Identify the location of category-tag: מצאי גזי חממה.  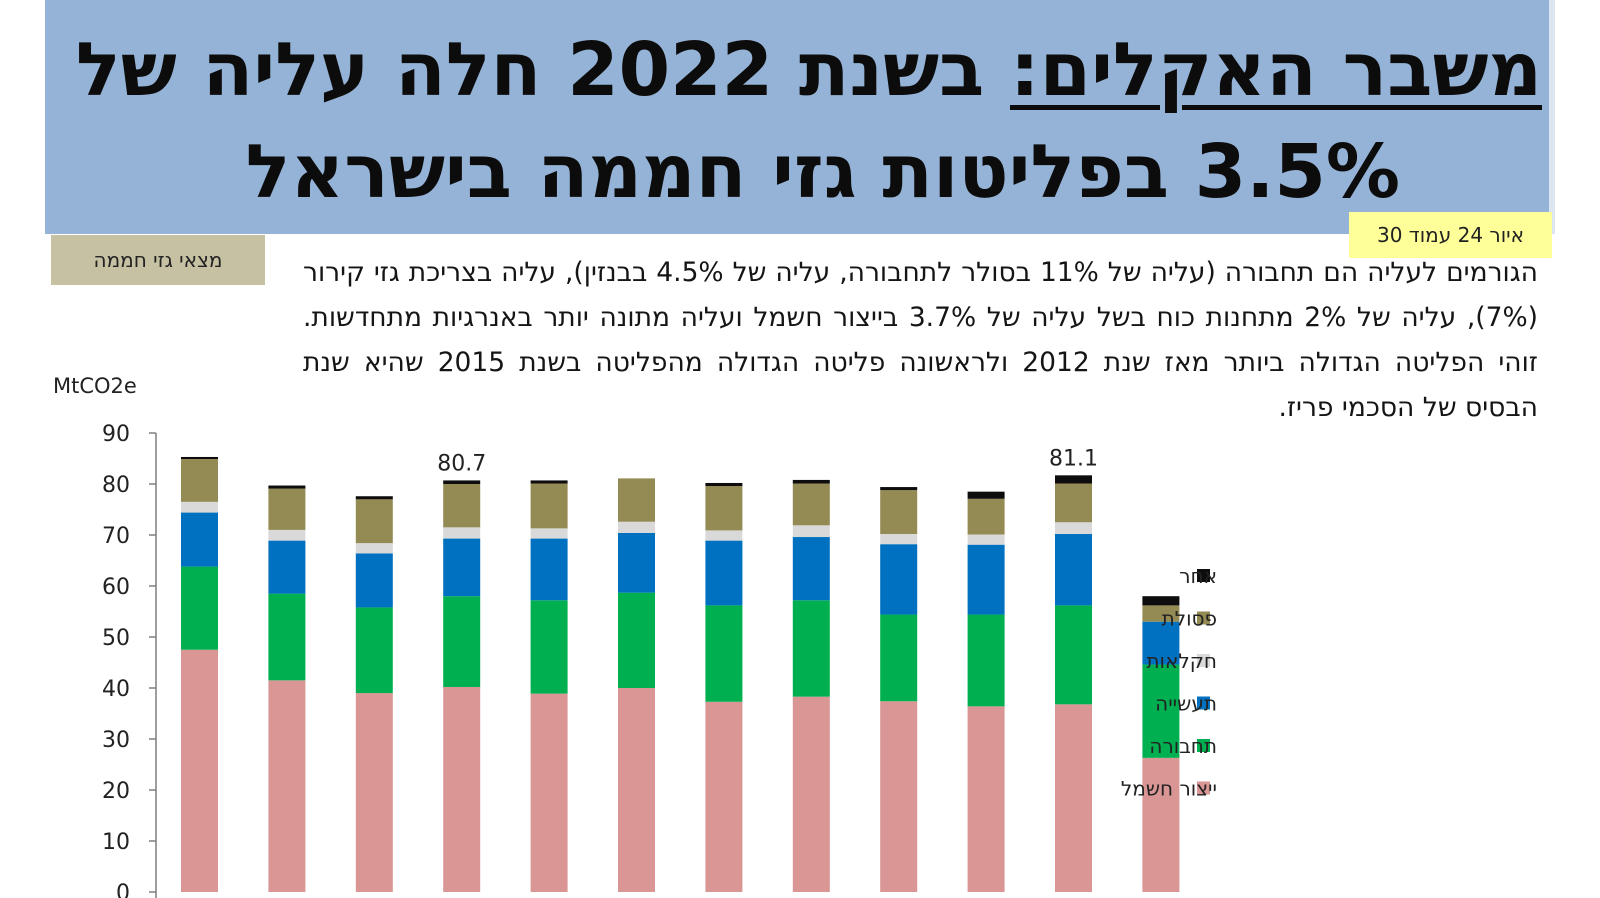
(158, 260).